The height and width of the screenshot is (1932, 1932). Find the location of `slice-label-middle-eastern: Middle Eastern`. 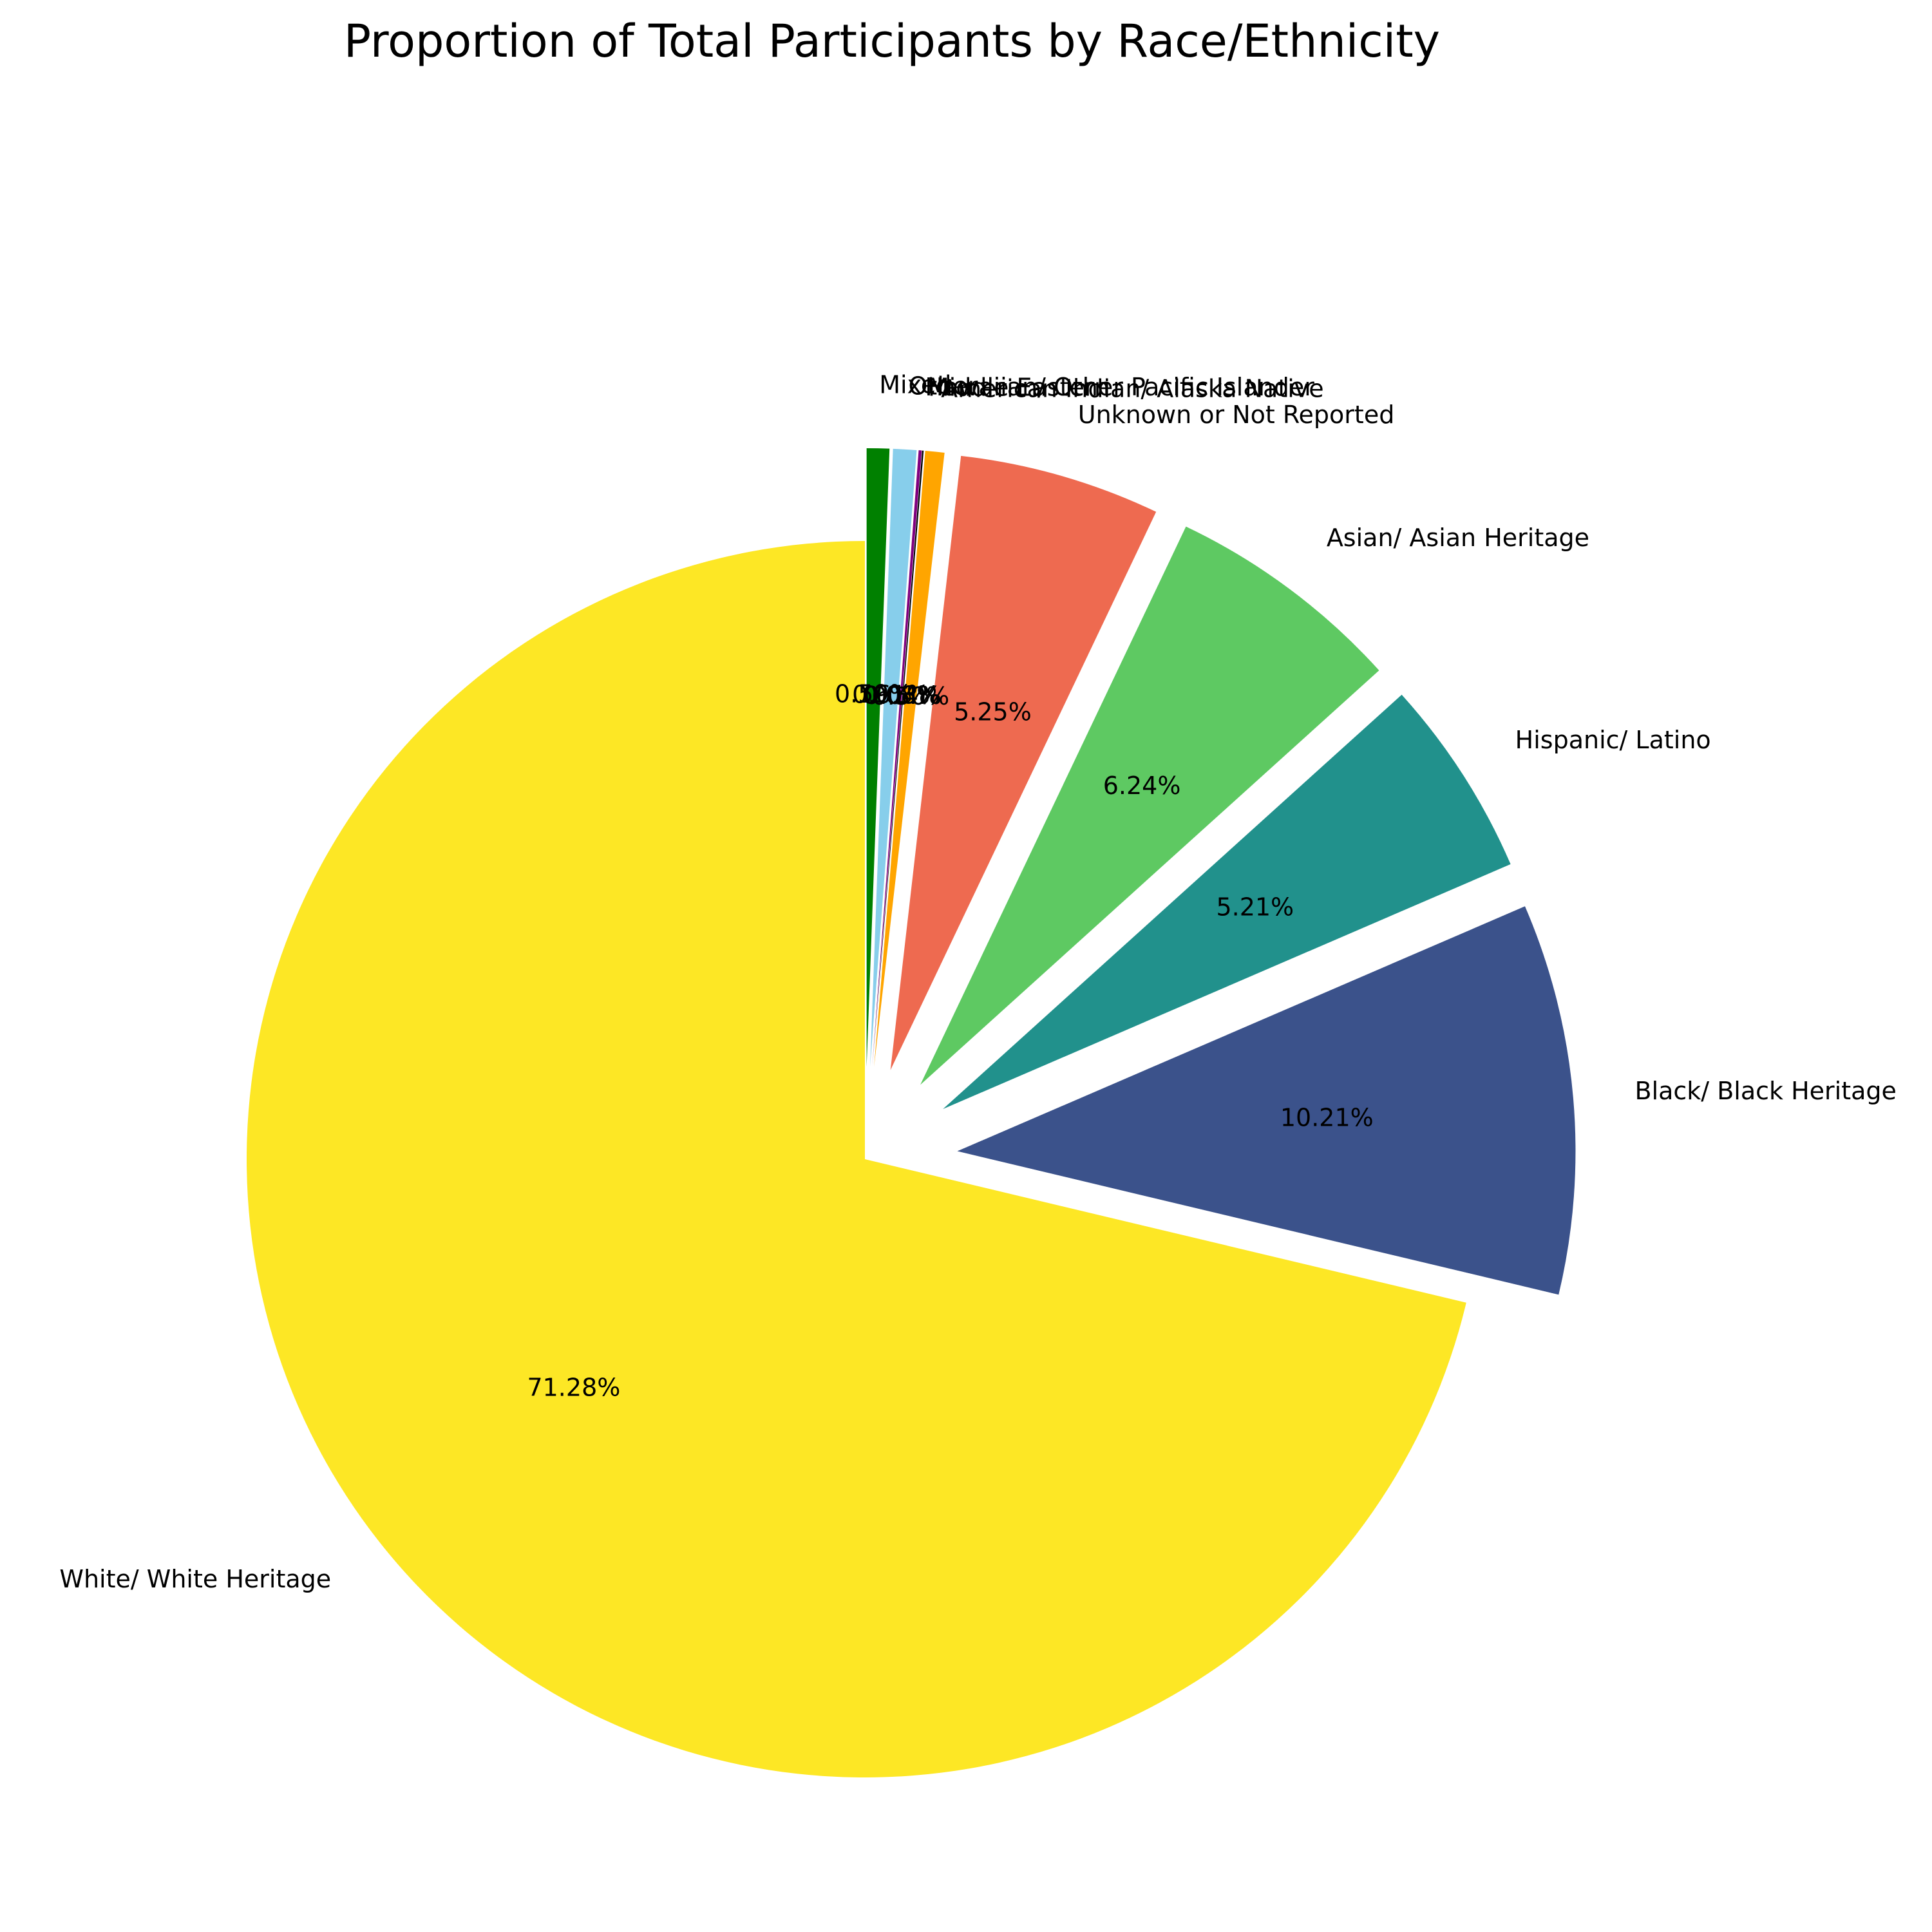

slice-label-middle-eastern: Middle Eastern is located at coordinates (1019, 388).